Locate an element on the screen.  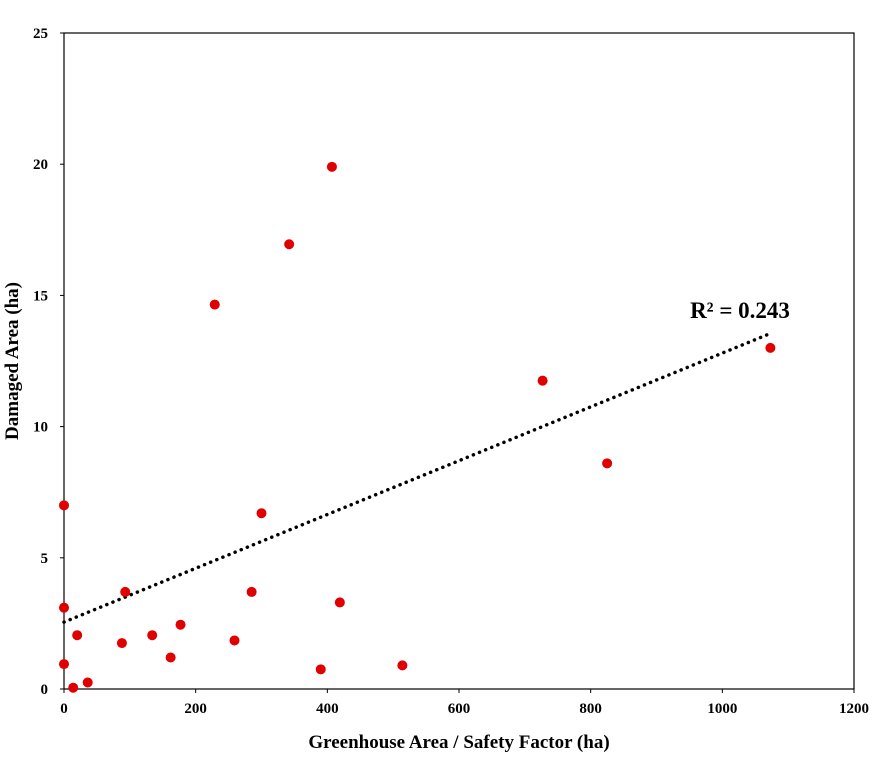
x-tick-label: 1200 is located at coordinates (854, 709).